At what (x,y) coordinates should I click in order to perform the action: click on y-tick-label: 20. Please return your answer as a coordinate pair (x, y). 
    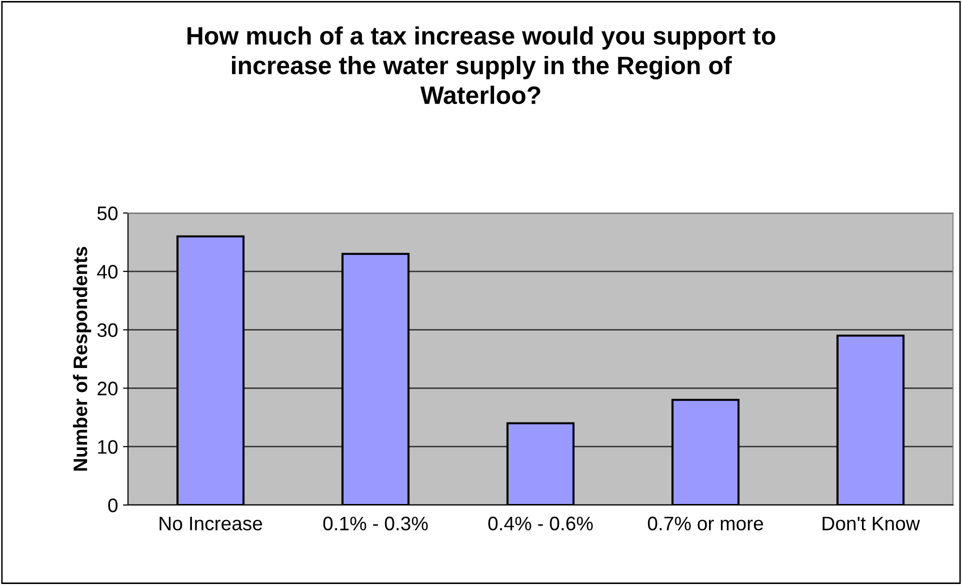
    Looking at the image, I should click on (108, 389).